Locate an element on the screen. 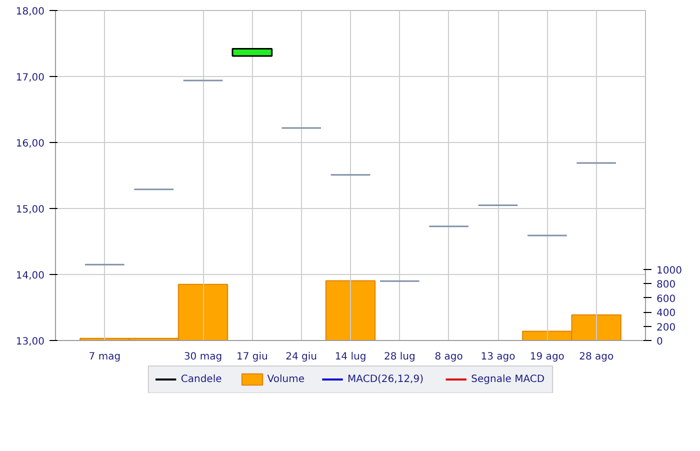  x-tick-label: 7 mag is located at coordinates (104, 357).